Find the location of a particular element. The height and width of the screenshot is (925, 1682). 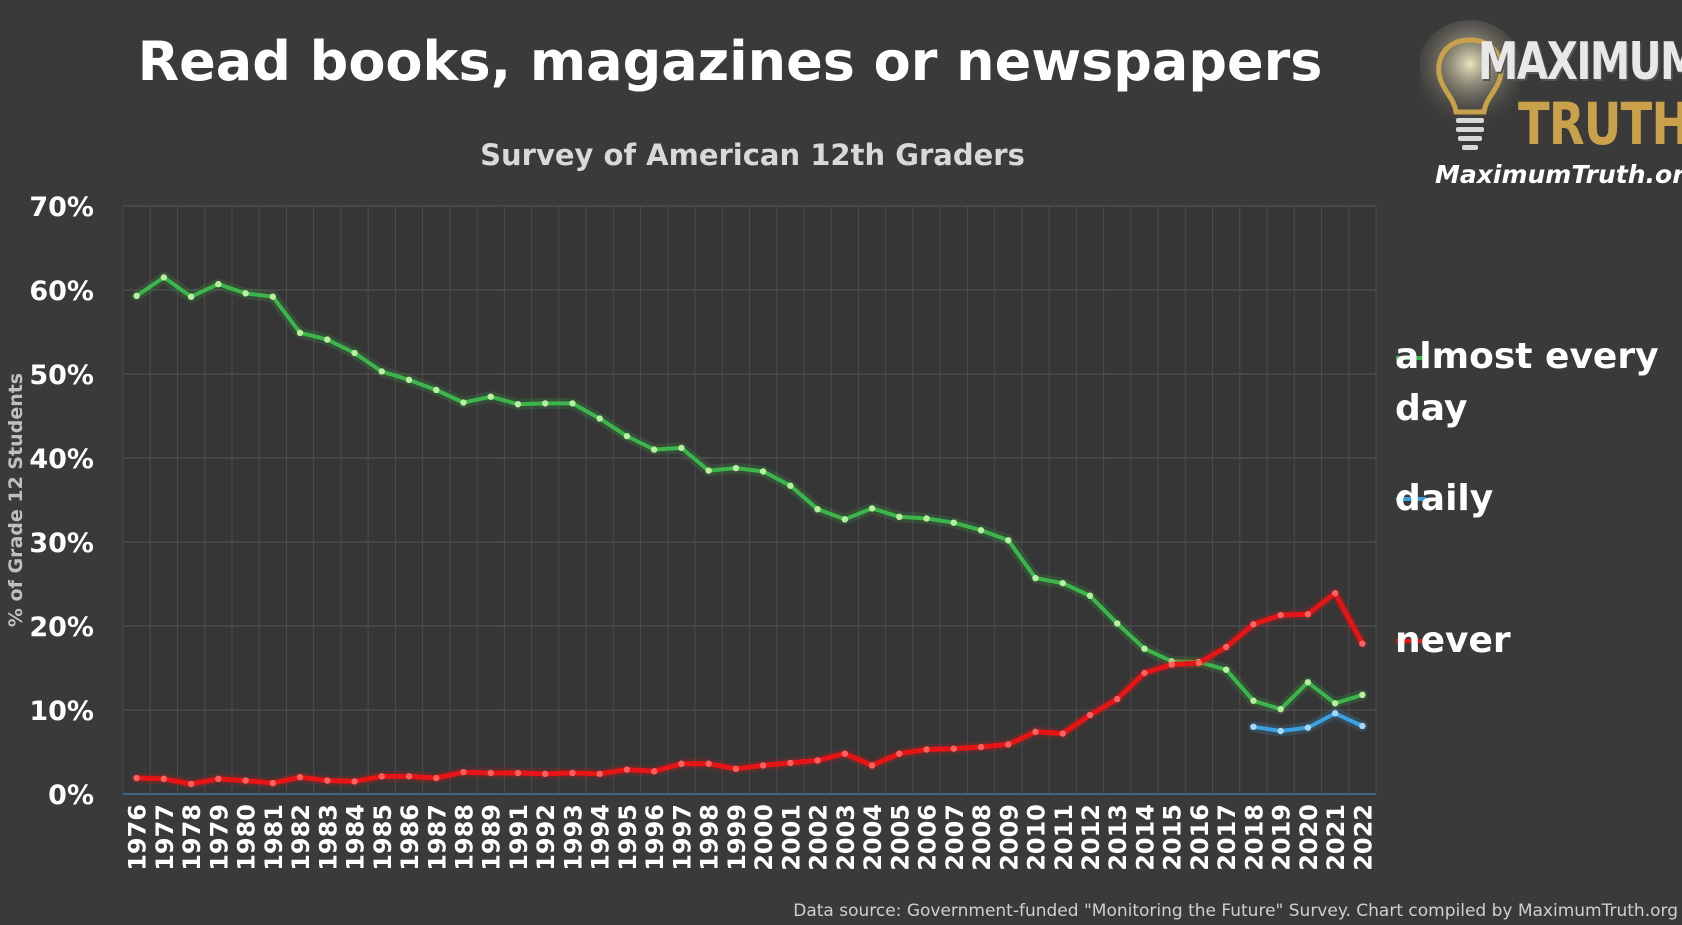

legend-swatch-daily is located at coordinates (1411, 499).